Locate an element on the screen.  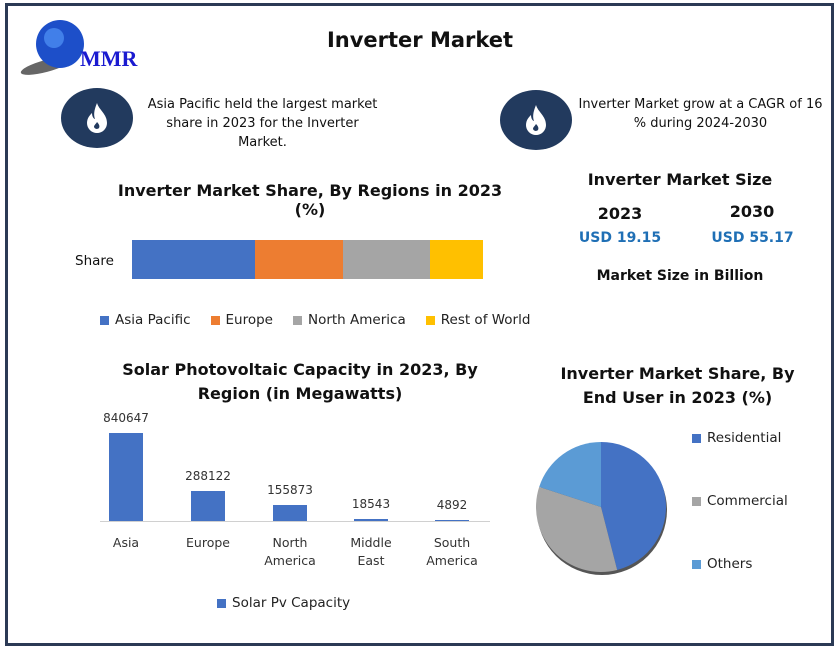
end-user-pie is located at coordinates (601, 508).